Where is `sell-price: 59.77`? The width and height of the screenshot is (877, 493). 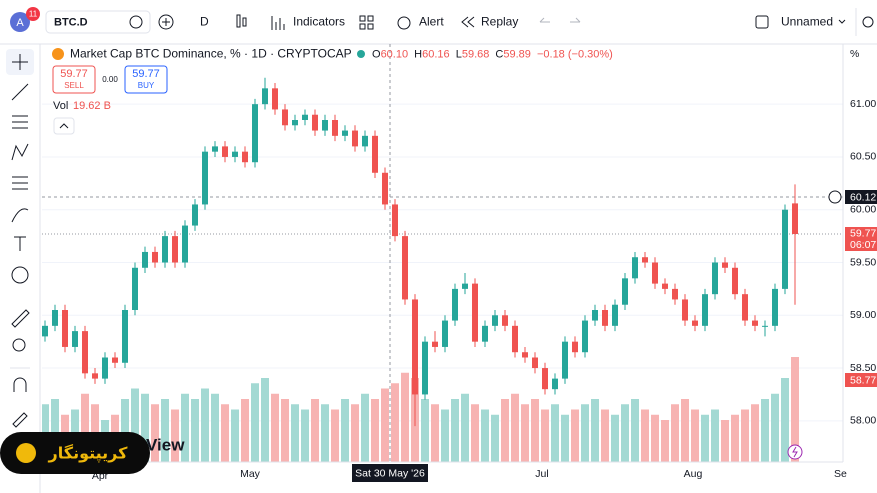
sell-price: 59.77 is located at coordinates (74, 74).